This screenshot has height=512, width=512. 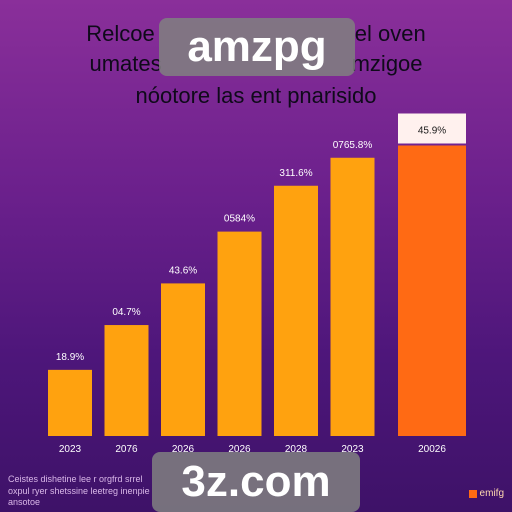 What do you see at coordinates (472, 493) in the screenshot?
I see `legend-swatch` at bounding box center [472, 493].